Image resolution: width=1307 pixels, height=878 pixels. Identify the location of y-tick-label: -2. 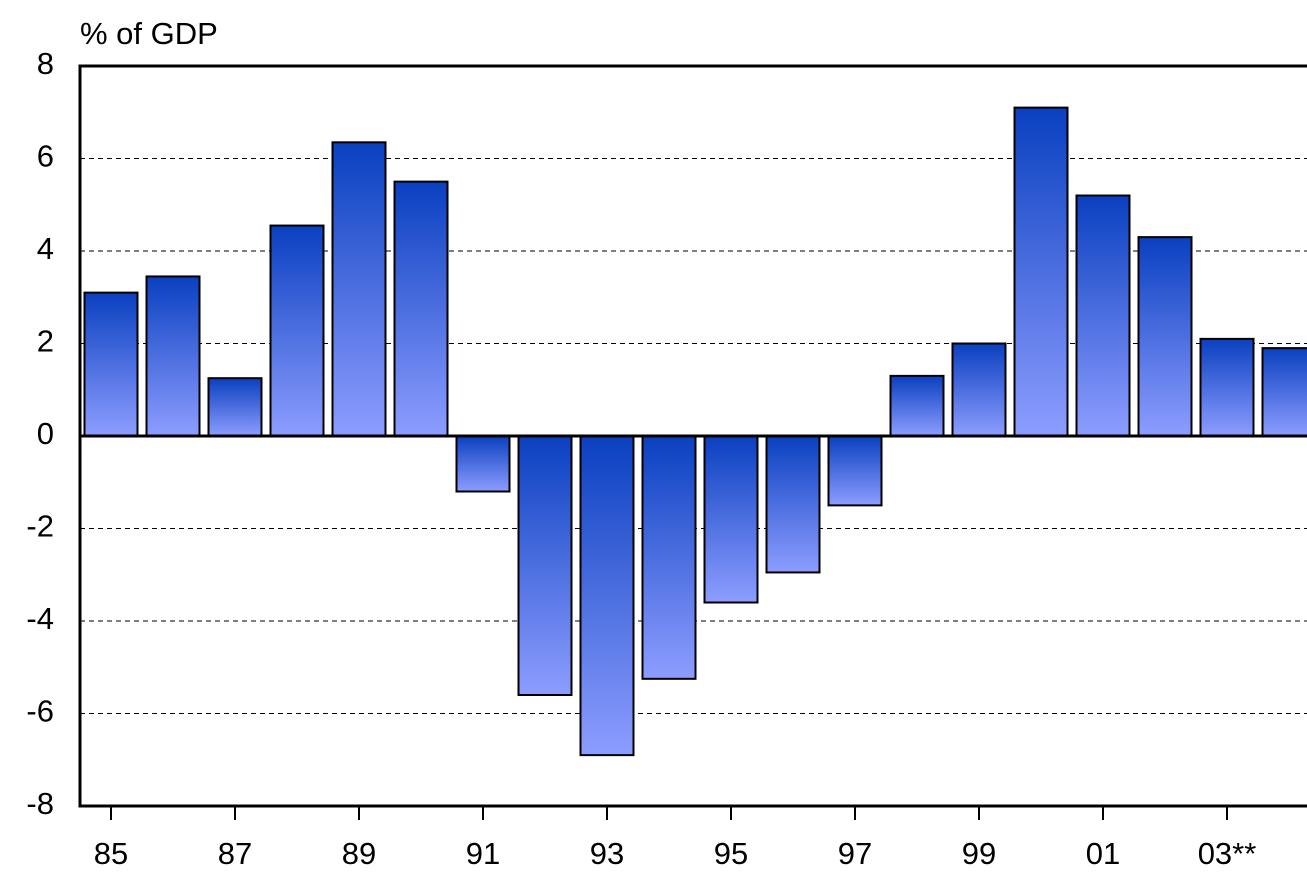
(40, 526).